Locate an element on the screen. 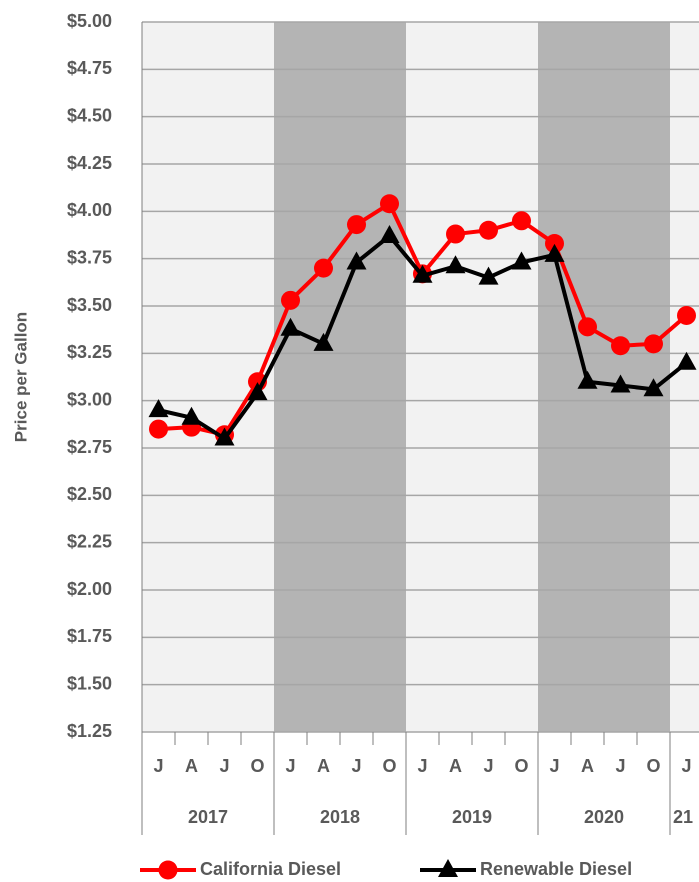 The image size is (699, 882). y-tick-label: $5.00 is located at coordinates (89, 21).